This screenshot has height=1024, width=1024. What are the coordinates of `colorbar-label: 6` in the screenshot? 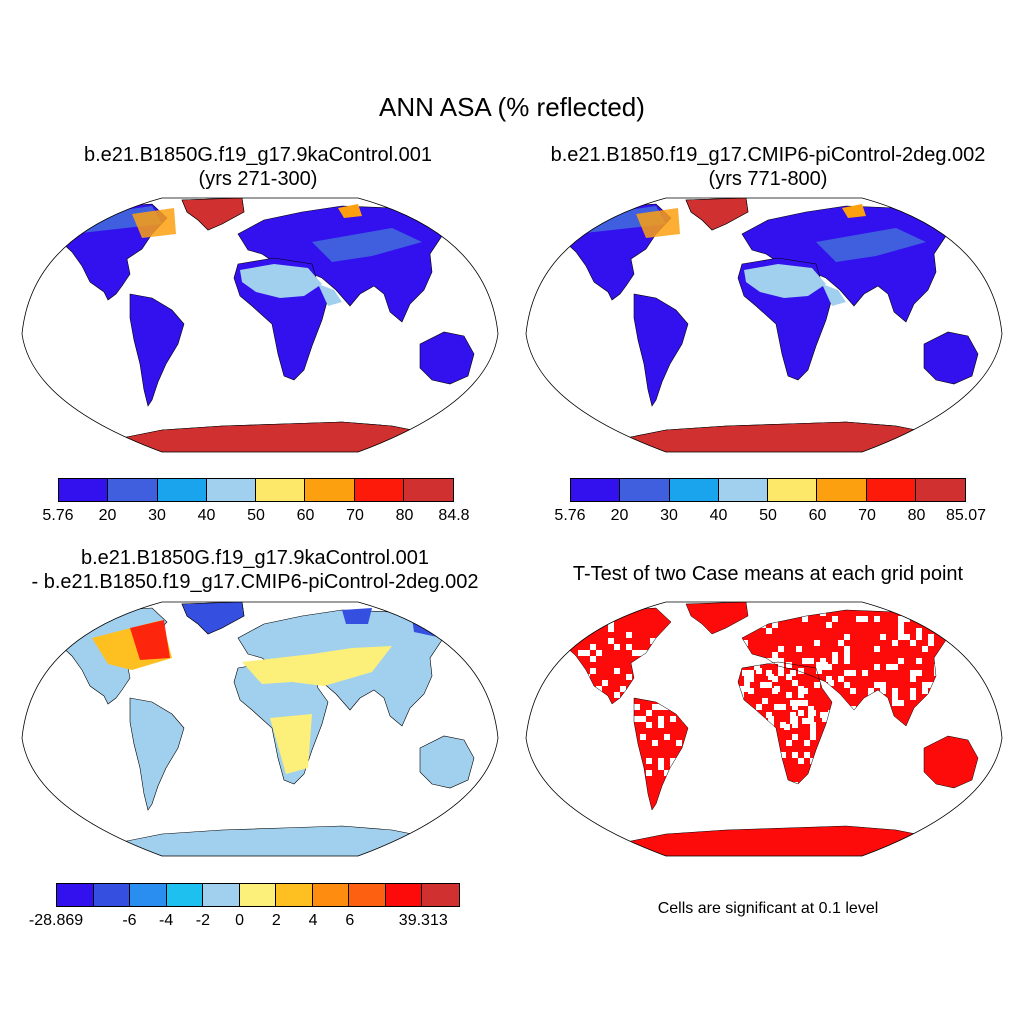 It's located at (350, 920).